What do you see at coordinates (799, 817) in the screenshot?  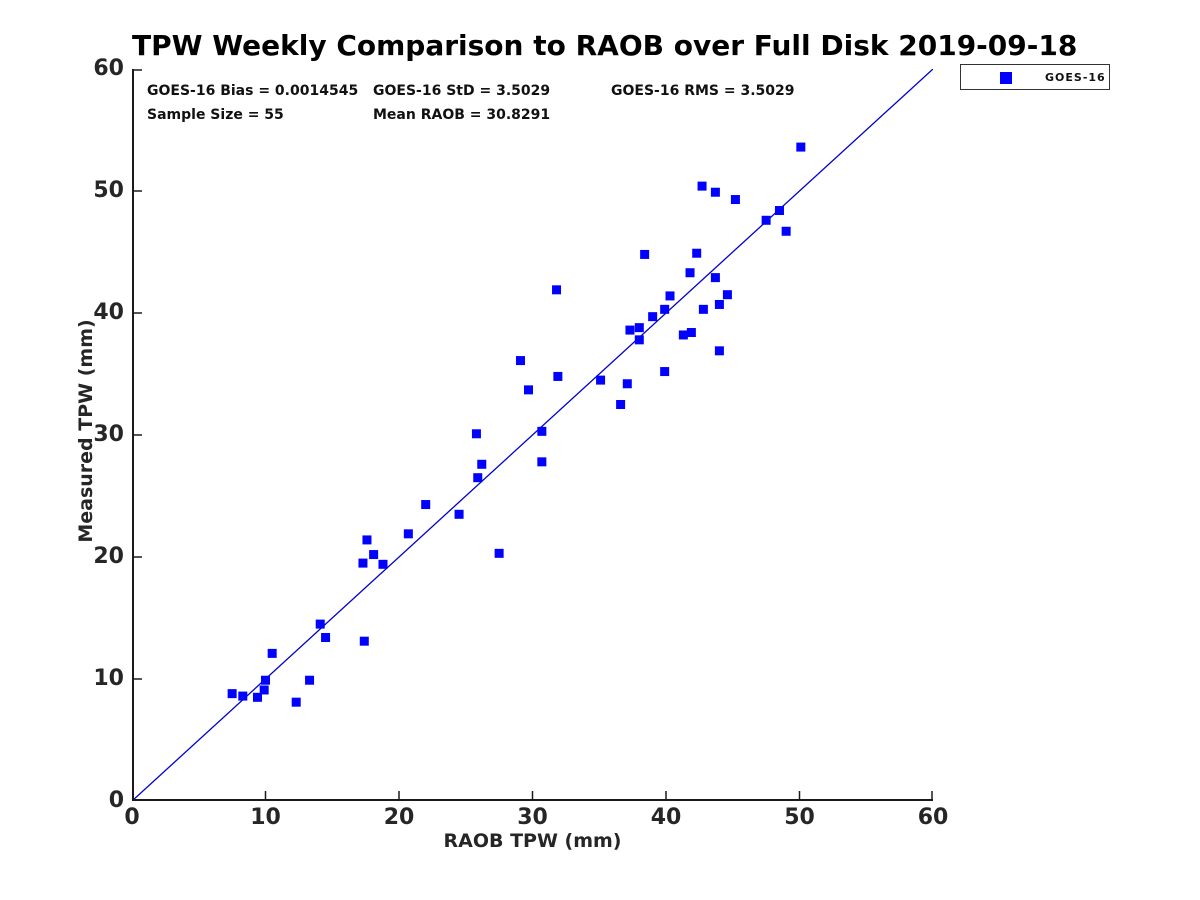 I see `x-tick-label: 50` at bounding box center [799, 817].